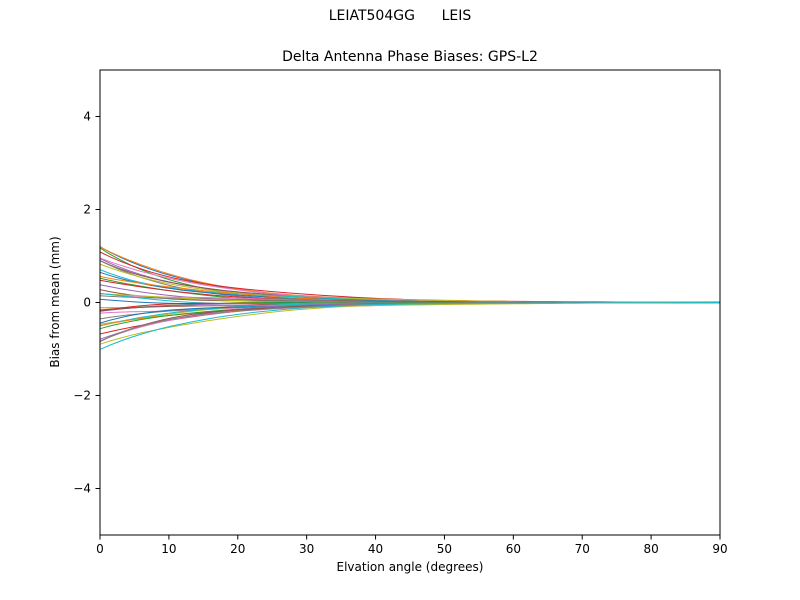  I want to click on series-line-s35, so click(410, 320).